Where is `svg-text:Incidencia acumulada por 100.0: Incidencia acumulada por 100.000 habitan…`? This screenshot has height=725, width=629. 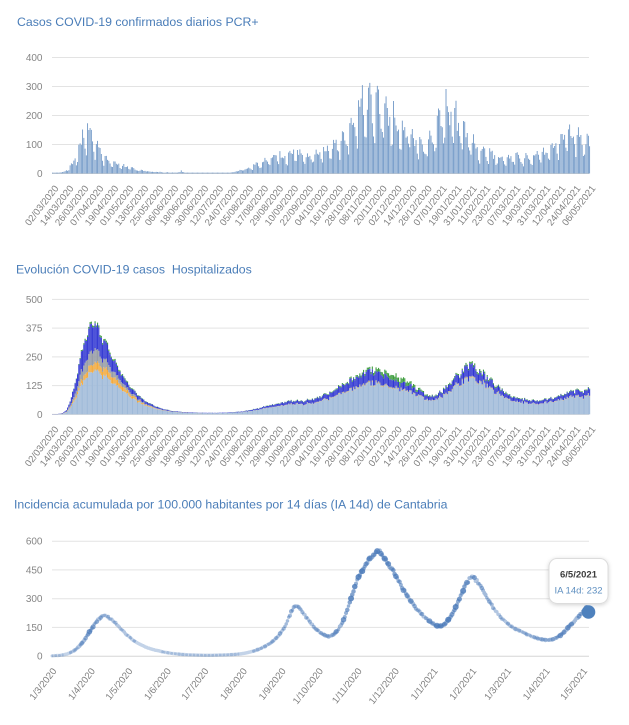
svg-text:Incidencia acumulada por 100.0: Incidencia acumulada por 100.000 habitan… is located at coordinates (231, 505).